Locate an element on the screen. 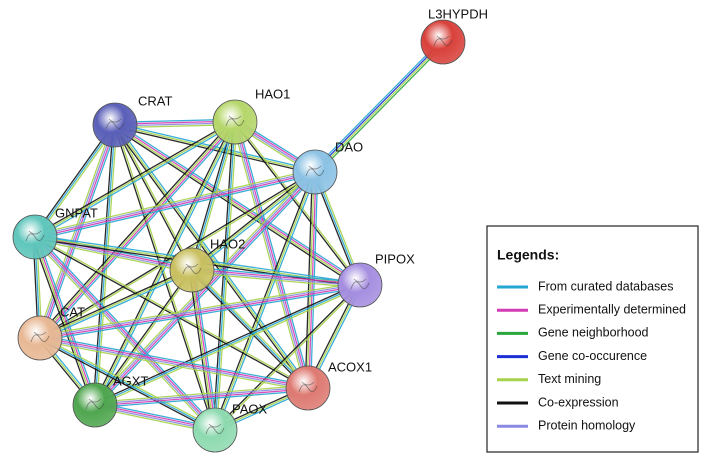 Image resolution: width=708 pixels, height=469 pixels. node-label: PIPOX is located at coordinates (395, 258).